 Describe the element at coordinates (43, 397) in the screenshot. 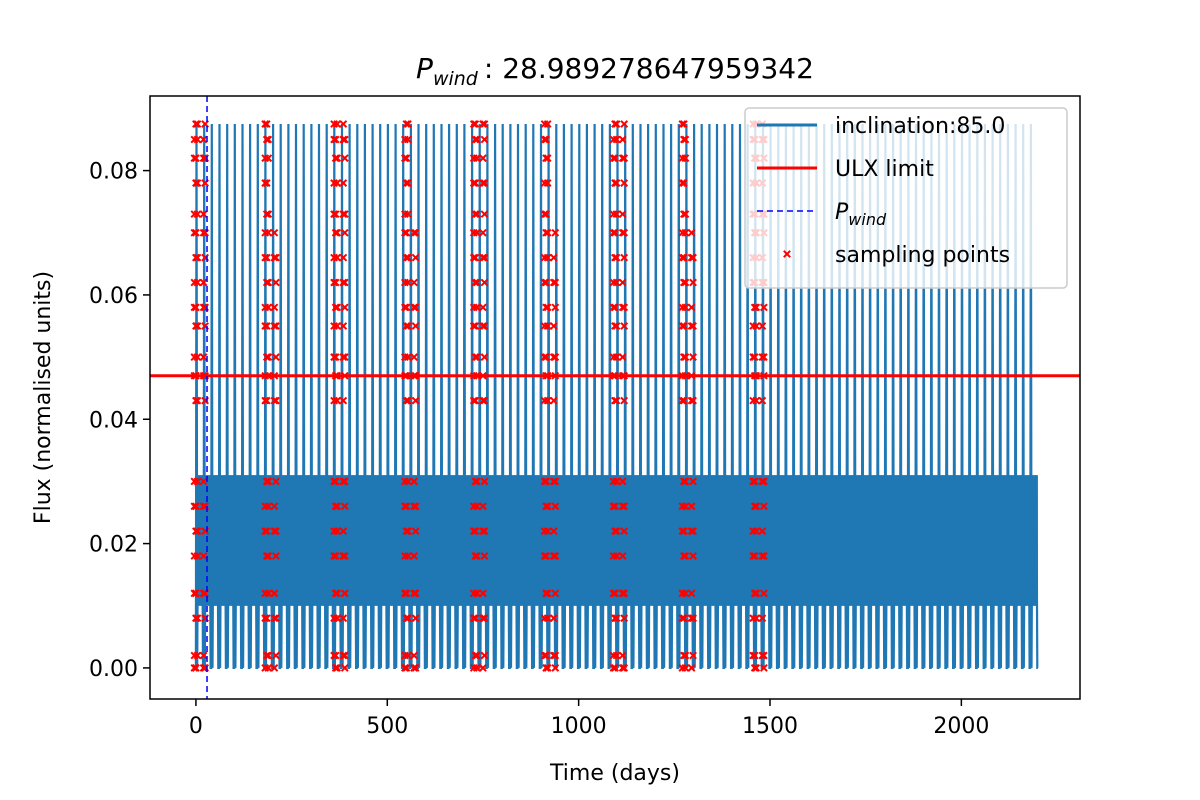

I see `y-axis-label: Flux (normalised units)` at that location.